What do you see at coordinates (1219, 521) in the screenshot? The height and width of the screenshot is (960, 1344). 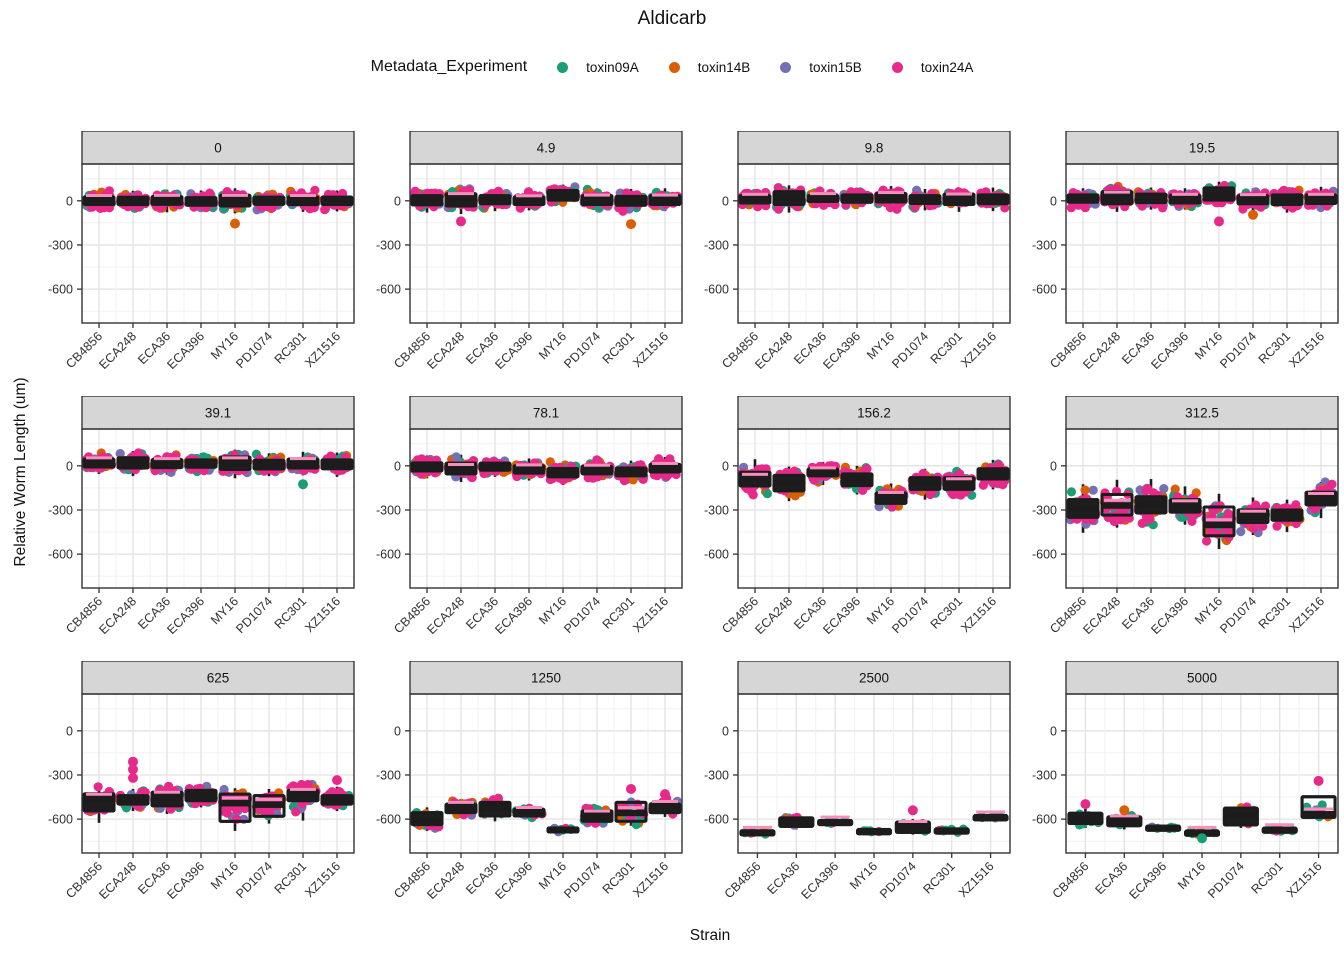 I see `box-border` at bounding box center [1219, 521].